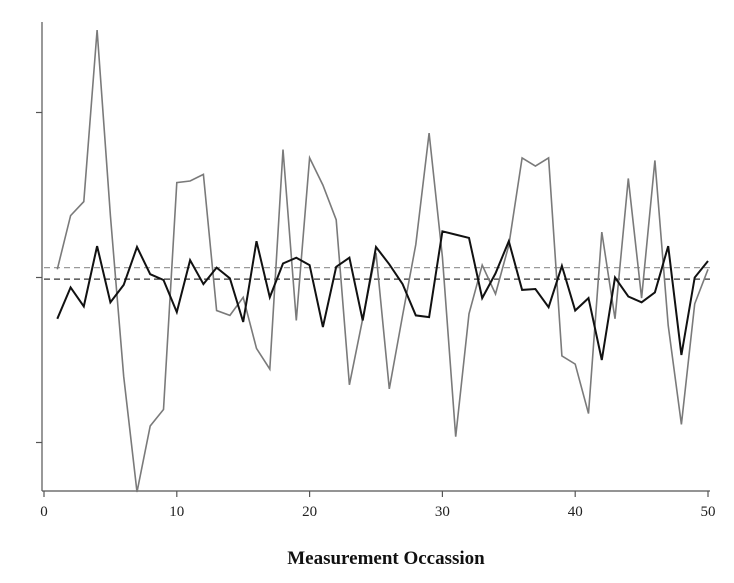 This screenshot has width=734, height=583. Describe the element at coordinates (378, 505) in the screenshot. I see `x-axis-ticks: 0 10 20 30 40 50` at that location.